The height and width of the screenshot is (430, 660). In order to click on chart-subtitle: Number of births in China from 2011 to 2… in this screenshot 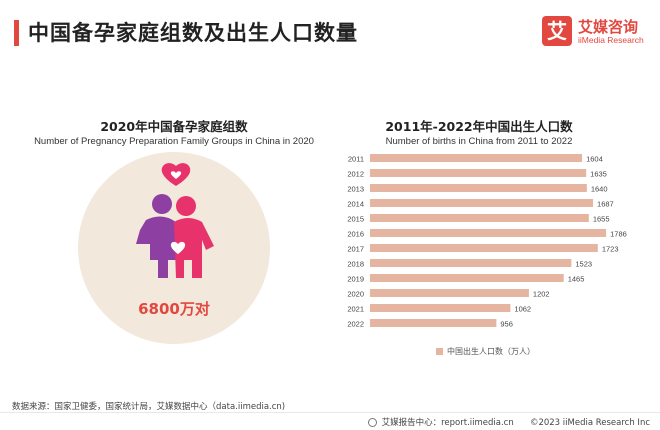, I will do `click(479, 141)`.